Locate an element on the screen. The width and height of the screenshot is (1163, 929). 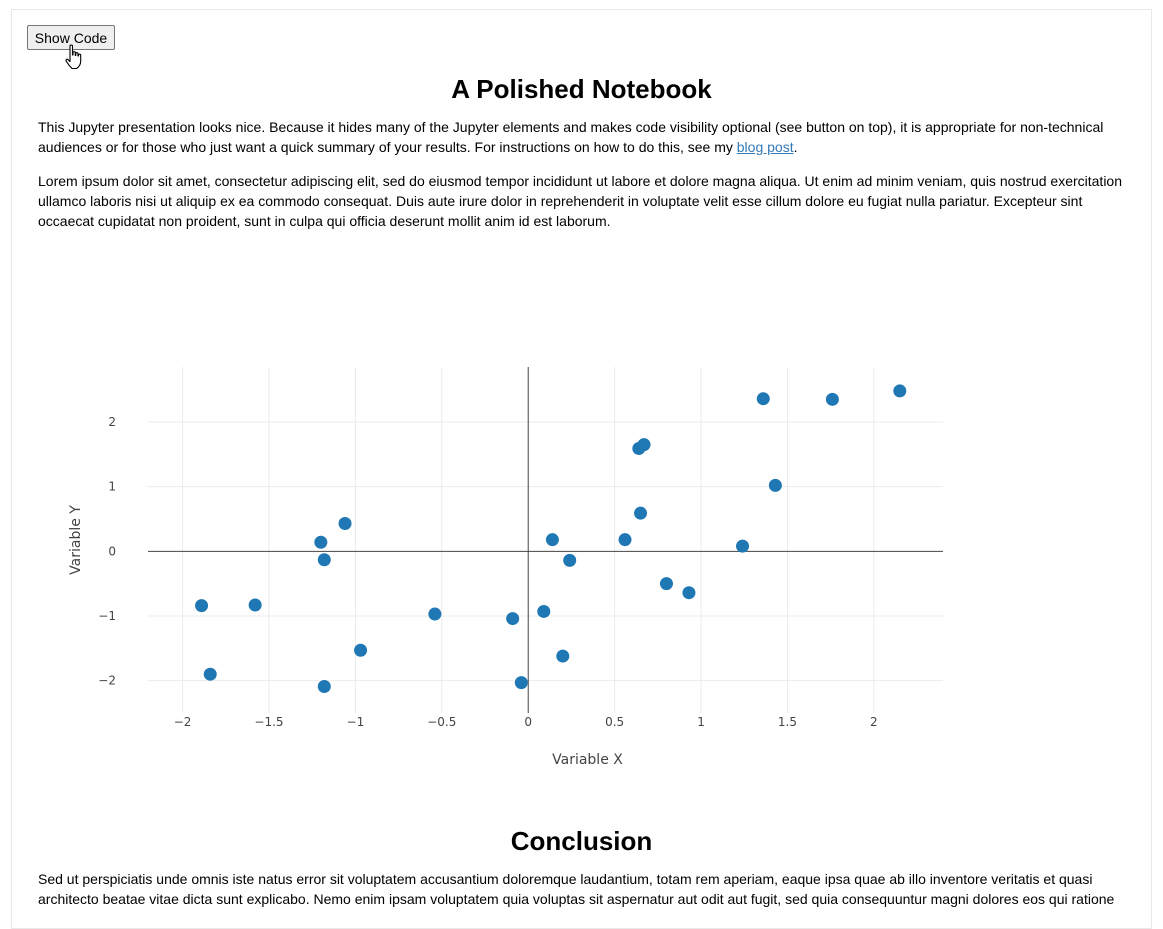
x-tick-label: 1.5 is located at coordinates (787, 722).